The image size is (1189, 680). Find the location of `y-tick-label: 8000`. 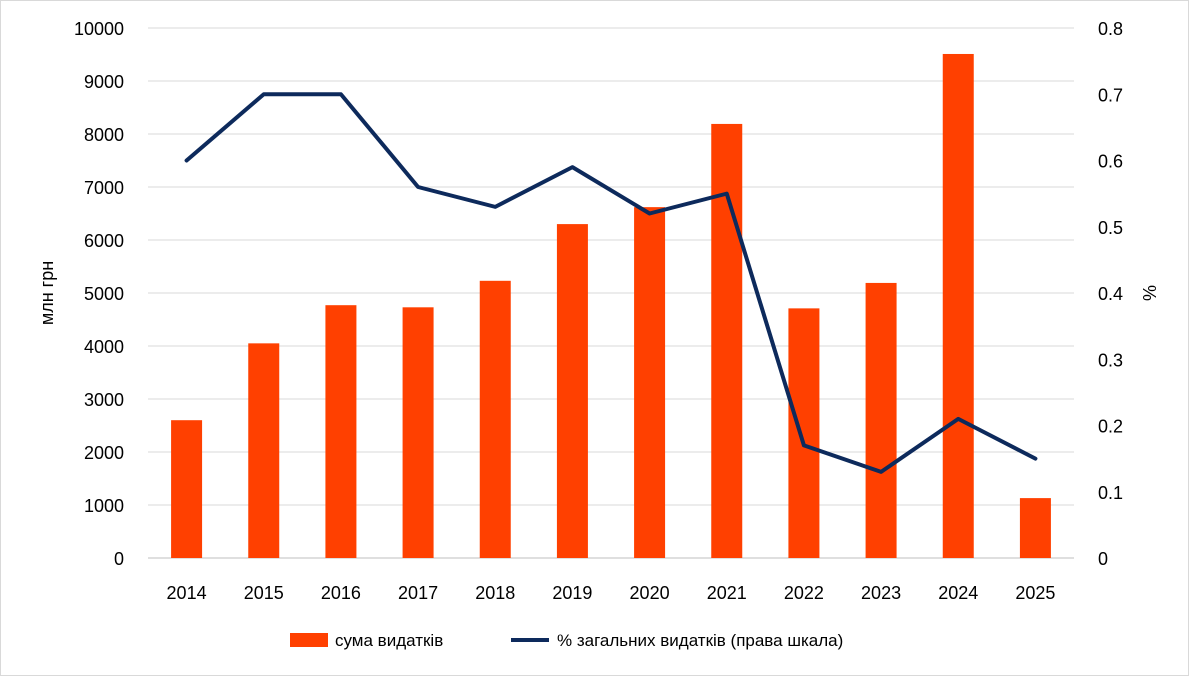

y-tick-label: 8000 is located at coordinates (104, 135).